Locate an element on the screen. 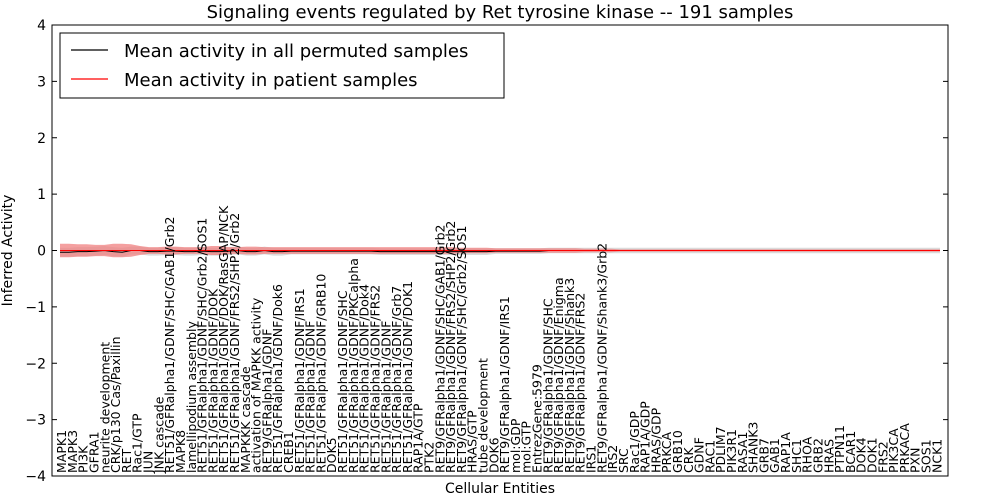 This screenshot has height=500, width=1000. x-tick-label: GAB1 is located at coordinates (774, 455).